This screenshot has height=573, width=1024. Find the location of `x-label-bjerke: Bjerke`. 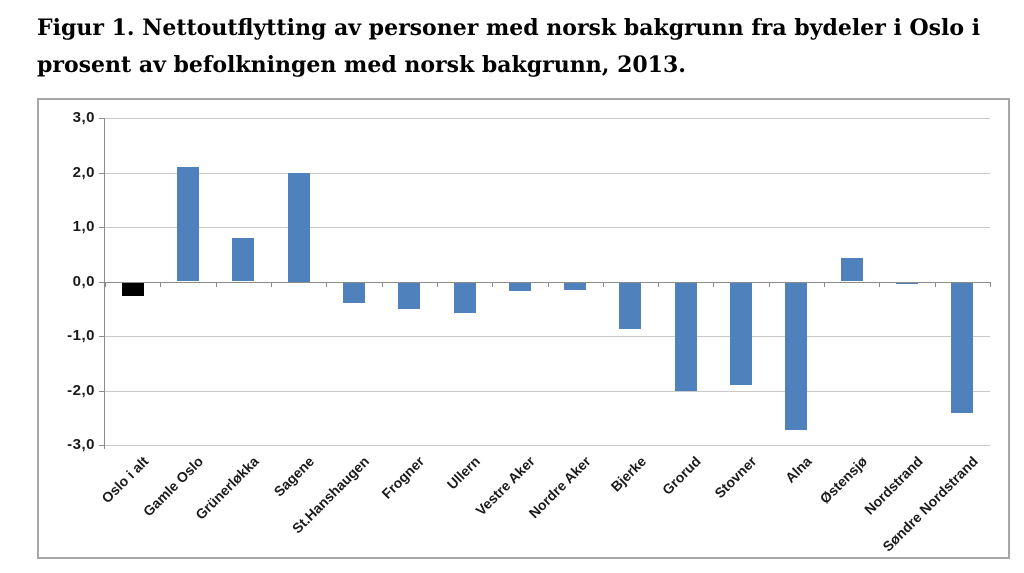

x-label-bjerke: Bjerke is located at coordinates (628, 474).